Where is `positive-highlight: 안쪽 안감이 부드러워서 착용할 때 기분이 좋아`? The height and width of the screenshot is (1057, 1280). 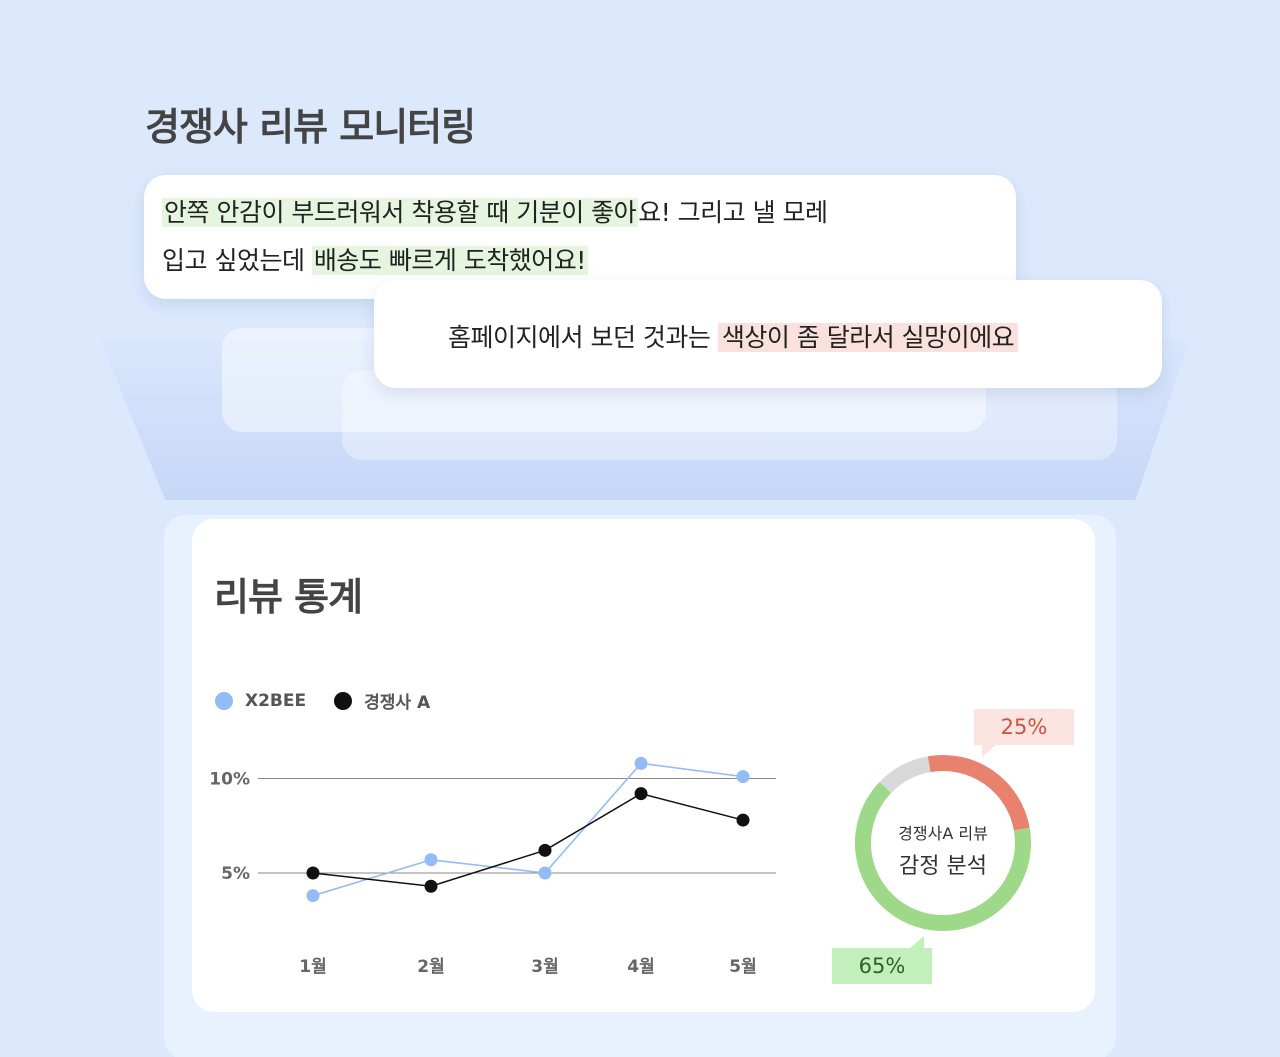
positive-highlight: 안쪽 안감이 부드러워서 착용할 때 기분이 좋아 is located at coordinates (400, 212).